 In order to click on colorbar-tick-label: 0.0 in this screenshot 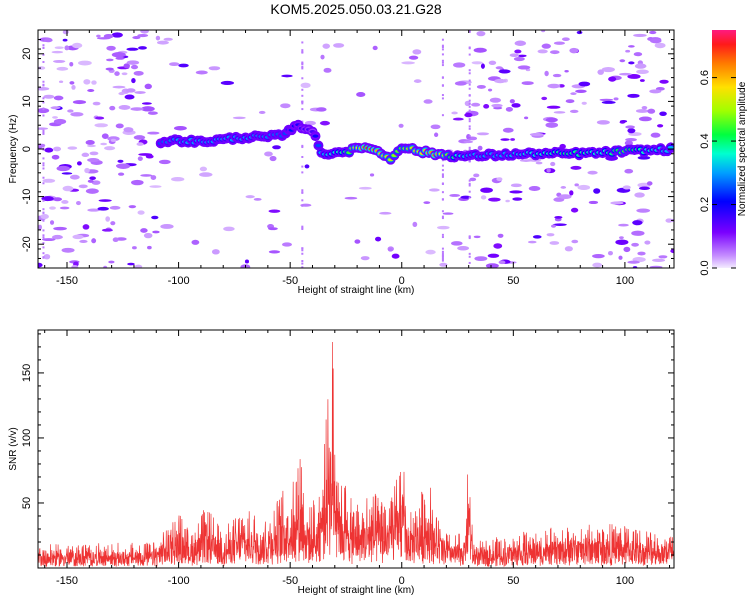, I will do `click(705, 267)`.